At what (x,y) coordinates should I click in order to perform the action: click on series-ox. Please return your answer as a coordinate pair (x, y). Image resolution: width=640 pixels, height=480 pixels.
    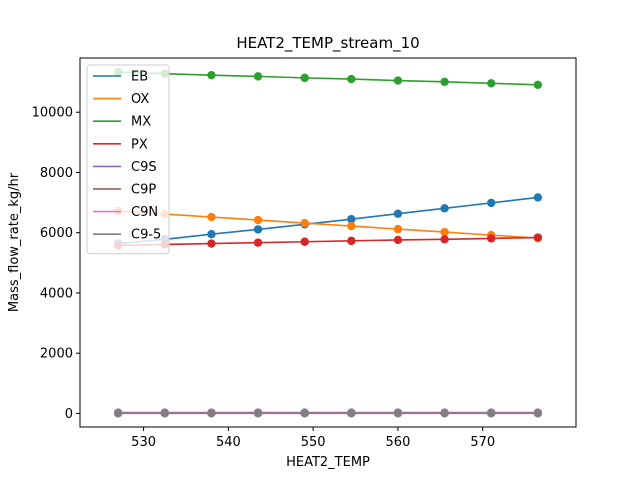
    Looking at the image, I should click on (328, 224).